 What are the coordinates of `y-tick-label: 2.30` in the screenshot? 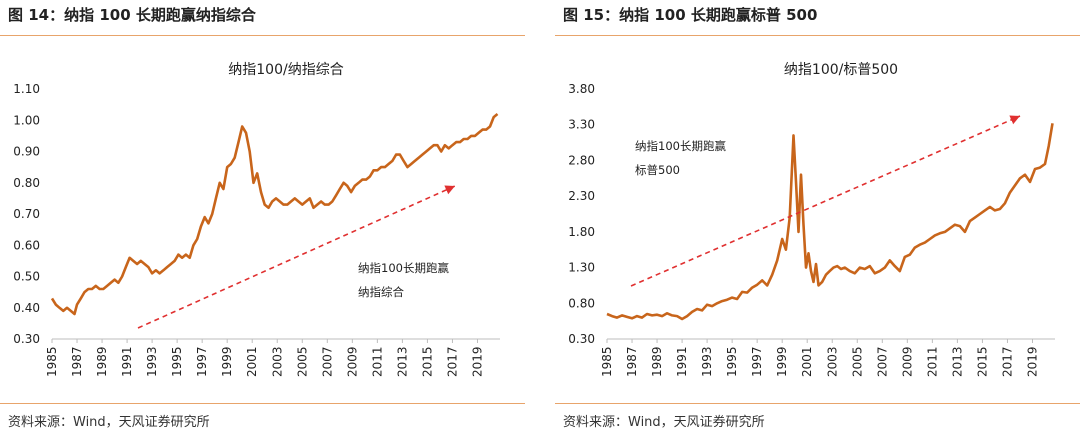 It's located at (581, 196).